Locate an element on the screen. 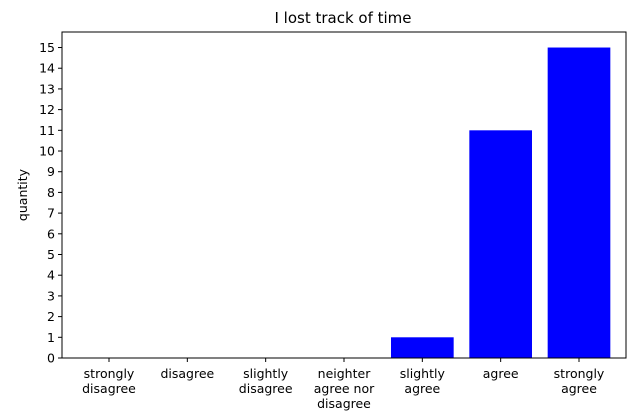  y-tick-label: 6 is located at coordinates (51, 233).